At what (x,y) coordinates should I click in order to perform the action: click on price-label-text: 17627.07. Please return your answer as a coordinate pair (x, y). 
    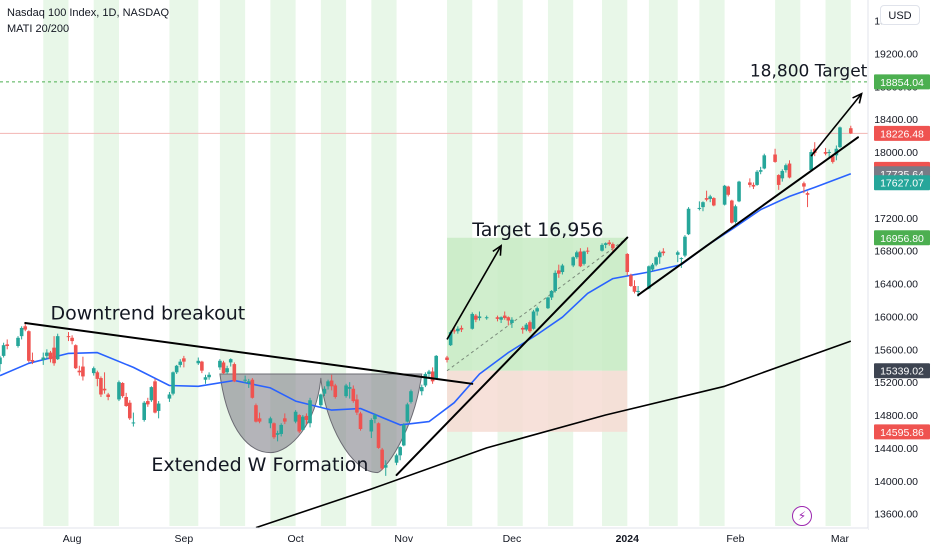
    Looking at the image, I should click on (902, 184).